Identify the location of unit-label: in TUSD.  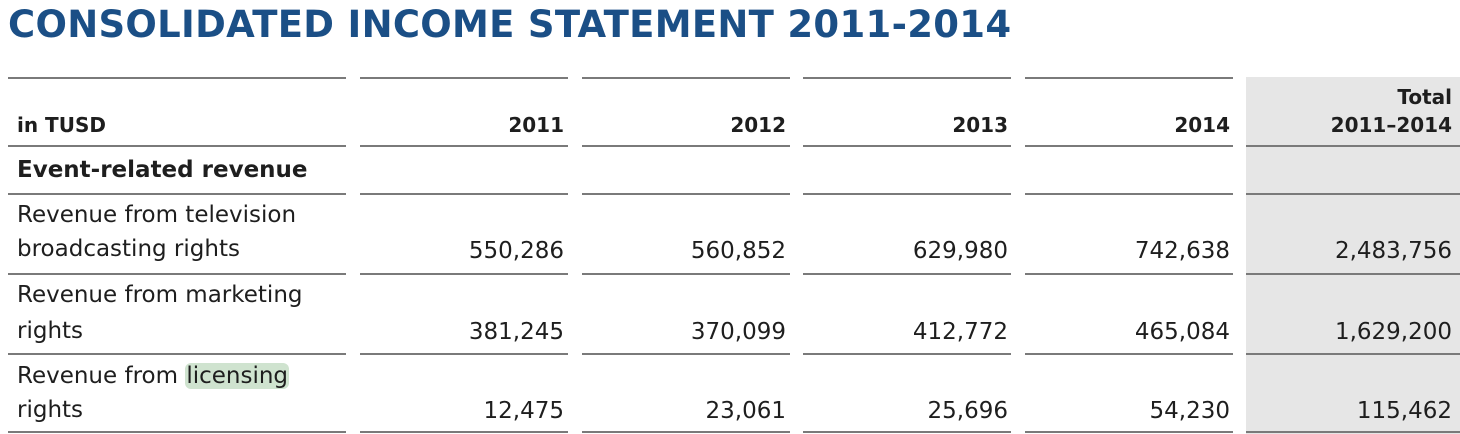
(61, 125).